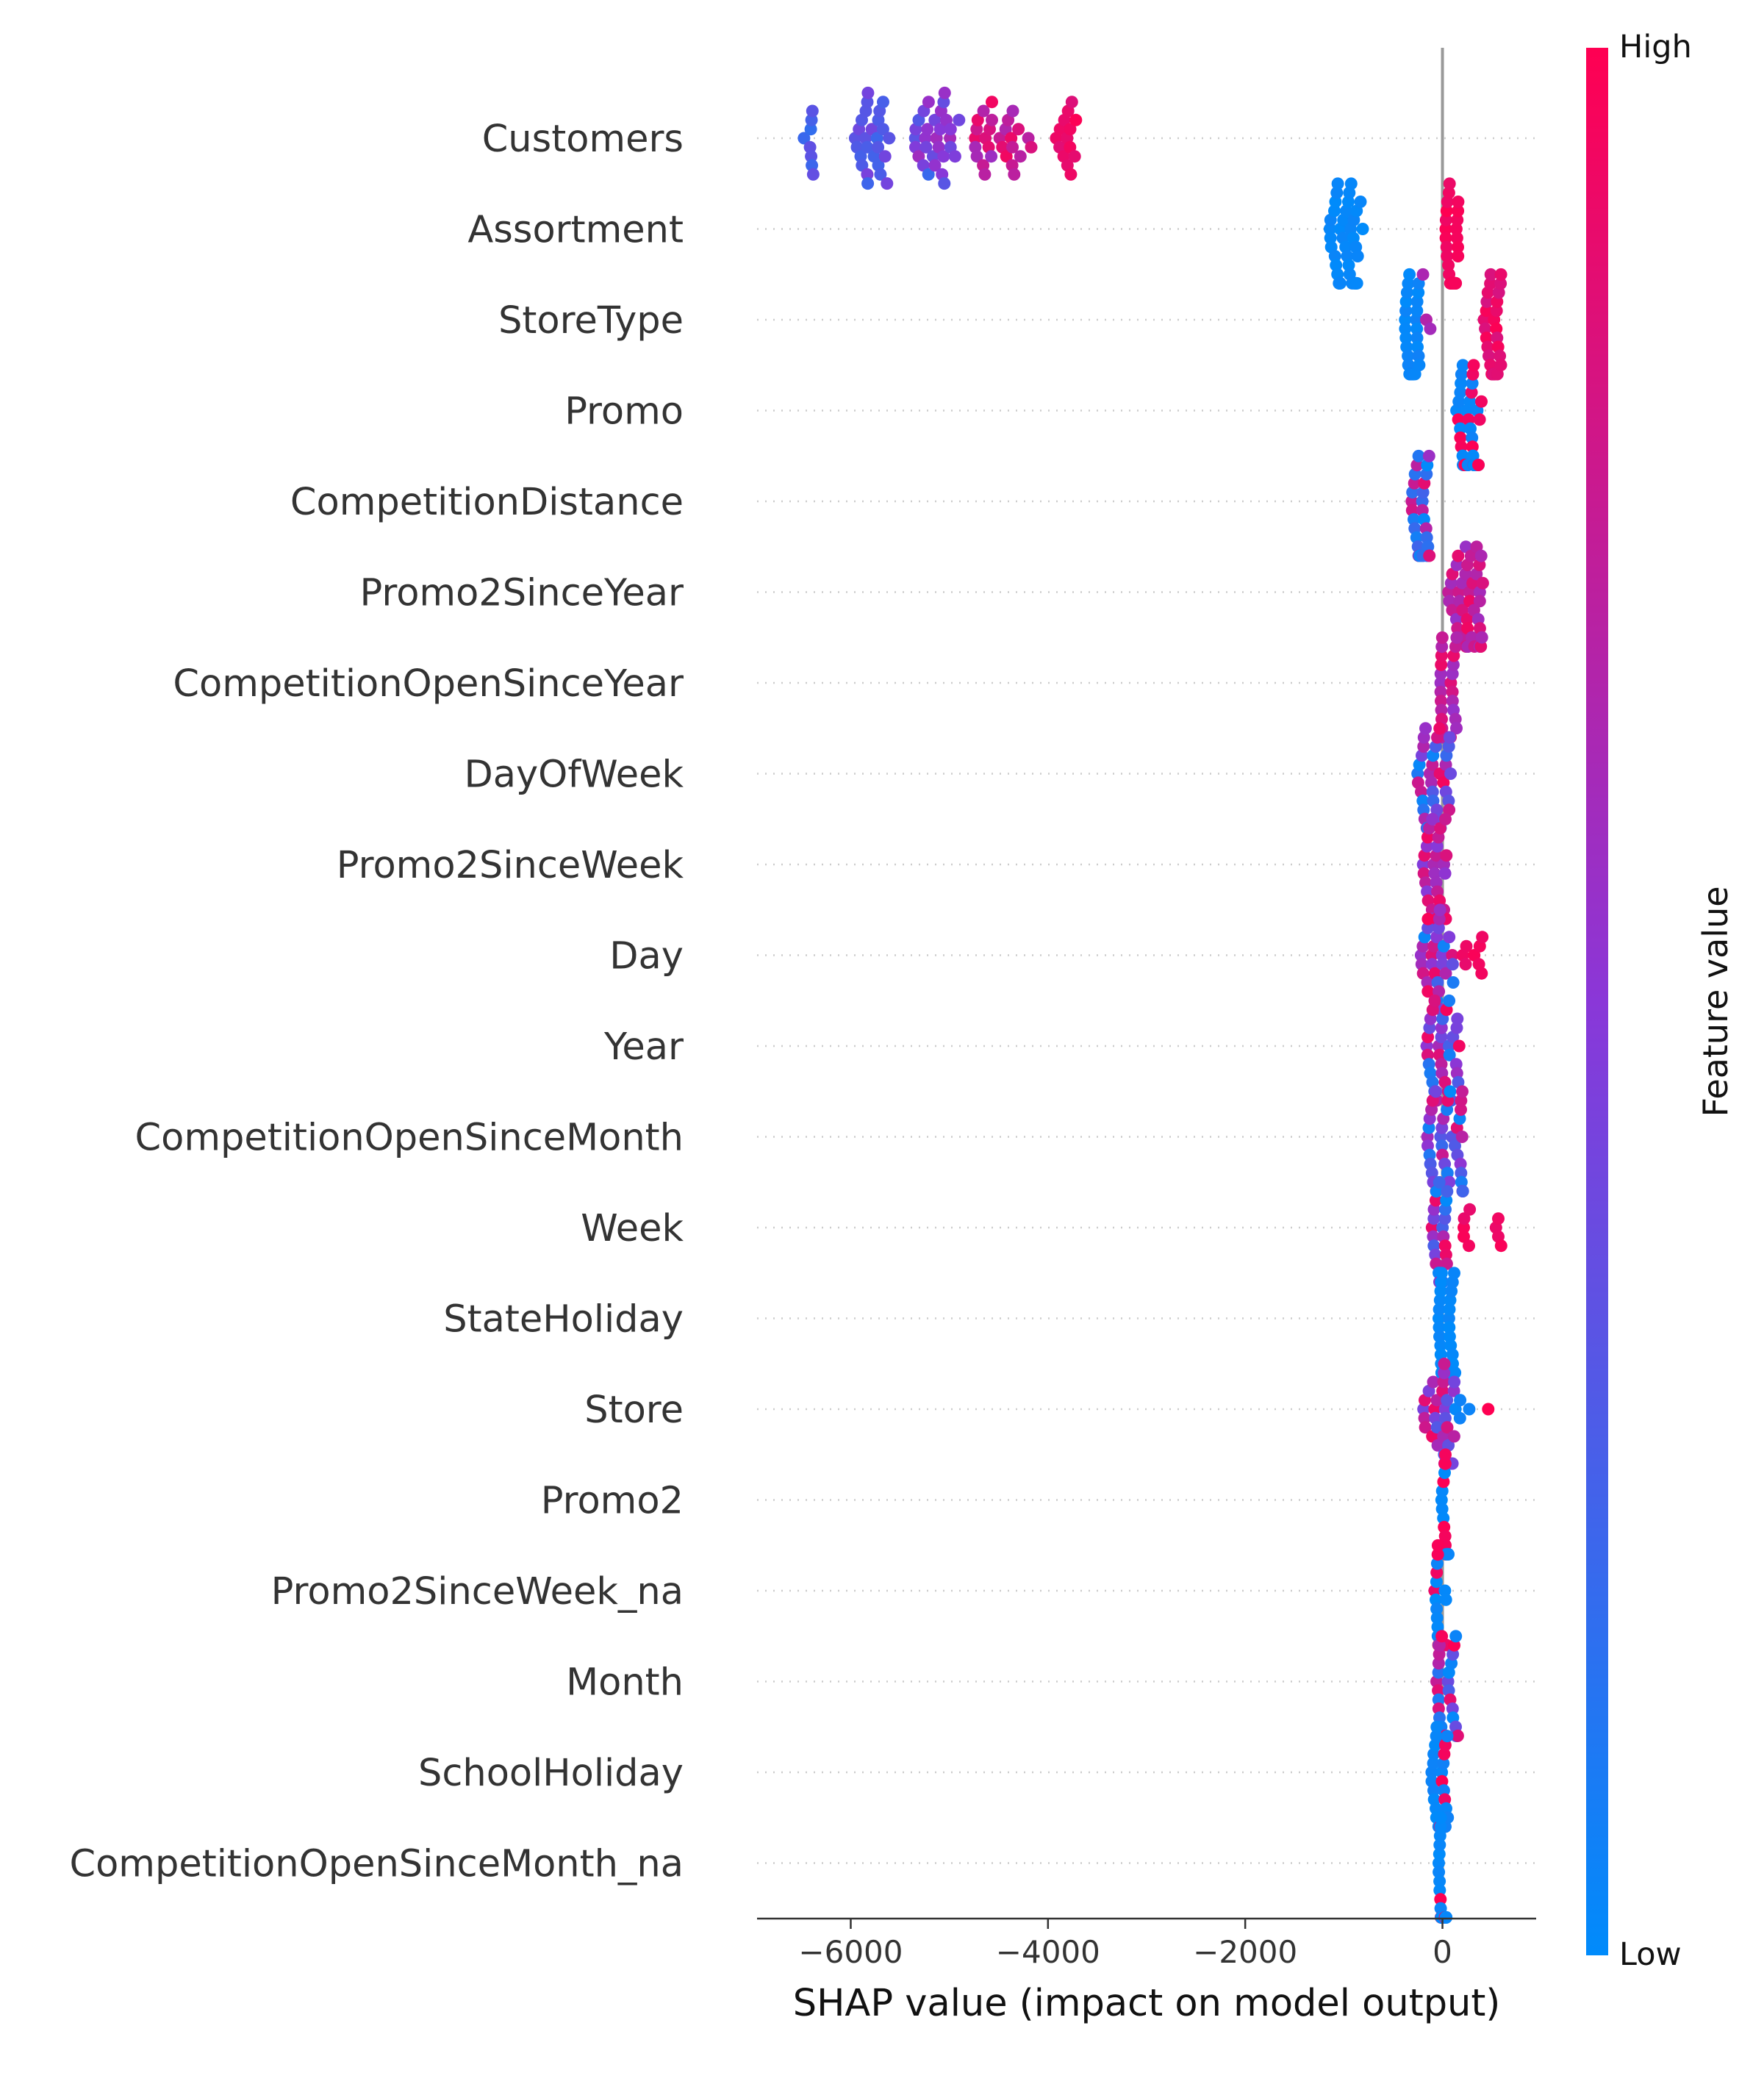  Describe the element at coordinates (646, 956) in the screenshot. I see `feature-label: Day` at that location.